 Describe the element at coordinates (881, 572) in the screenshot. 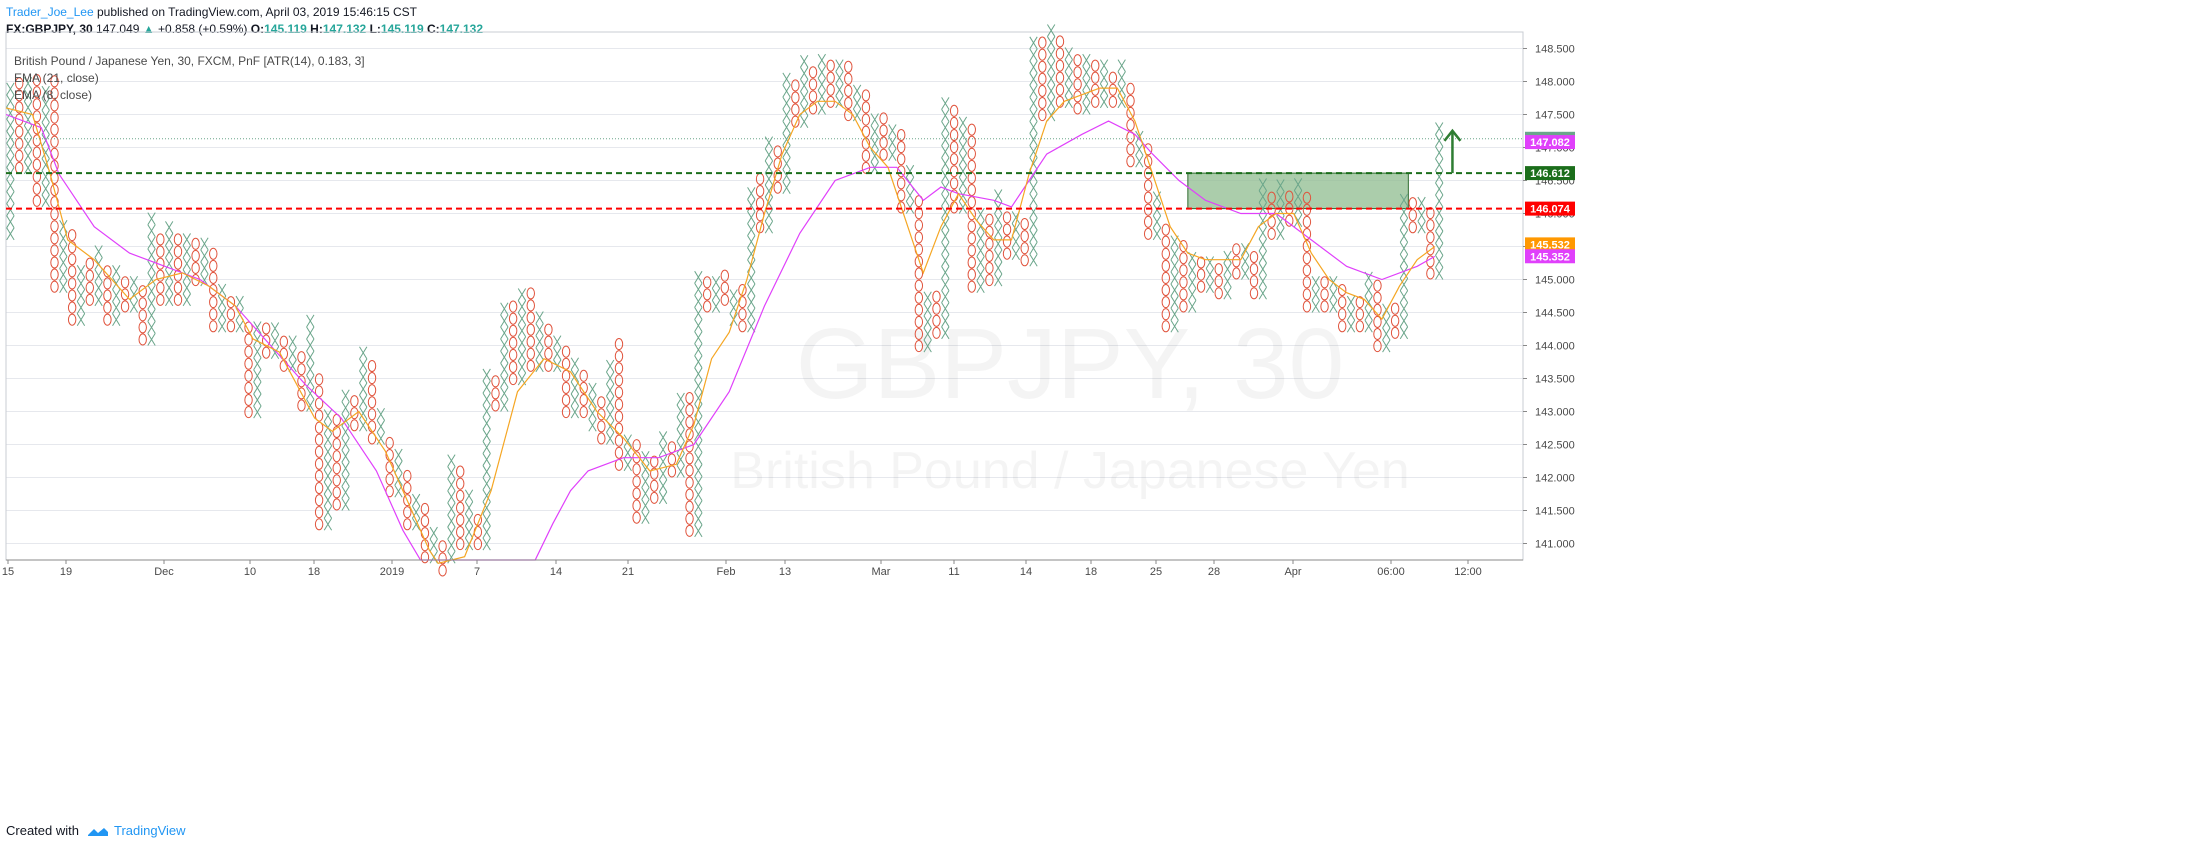

I see `x-tick-label: Mar` at that location.